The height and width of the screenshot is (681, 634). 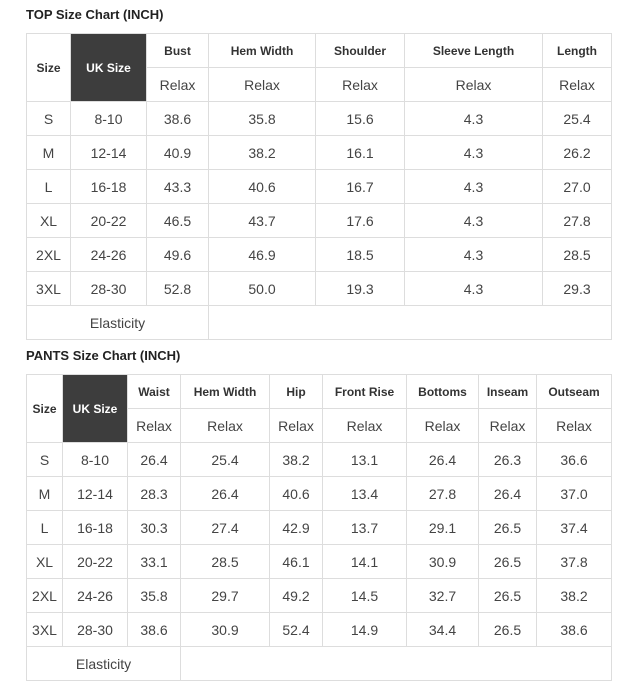 I want to click on cell: 12-14, so click(x=95, y=493).